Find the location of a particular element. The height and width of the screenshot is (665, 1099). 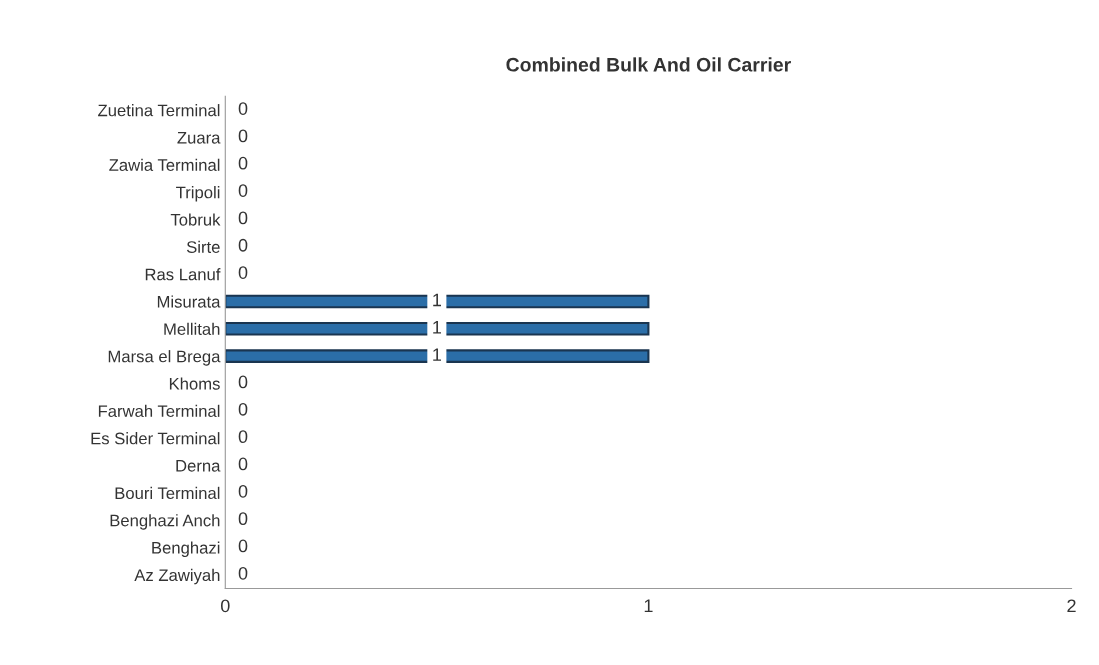

y-tick-label: Farwah Terminal is located at coordinates (159, 411).